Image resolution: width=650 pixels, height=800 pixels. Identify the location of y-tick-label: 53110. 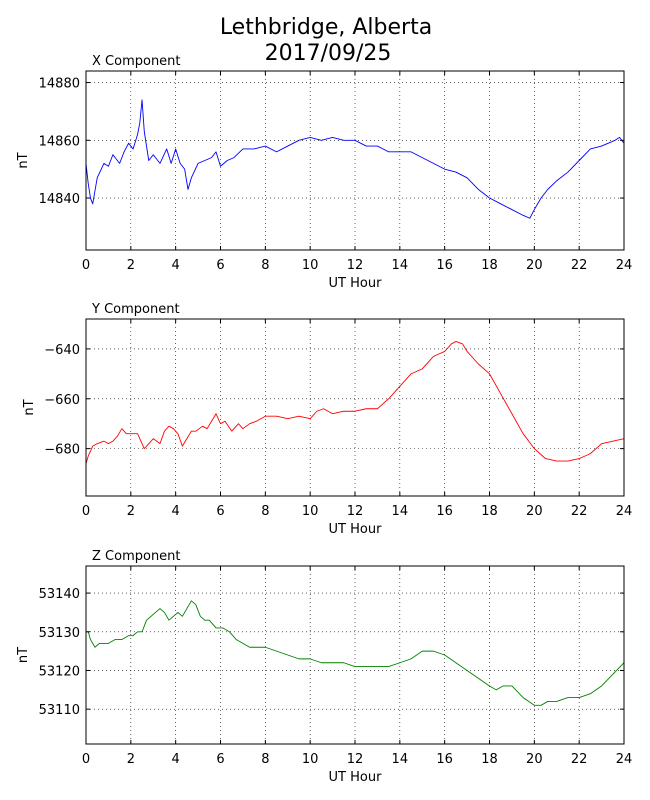
(59, 710).